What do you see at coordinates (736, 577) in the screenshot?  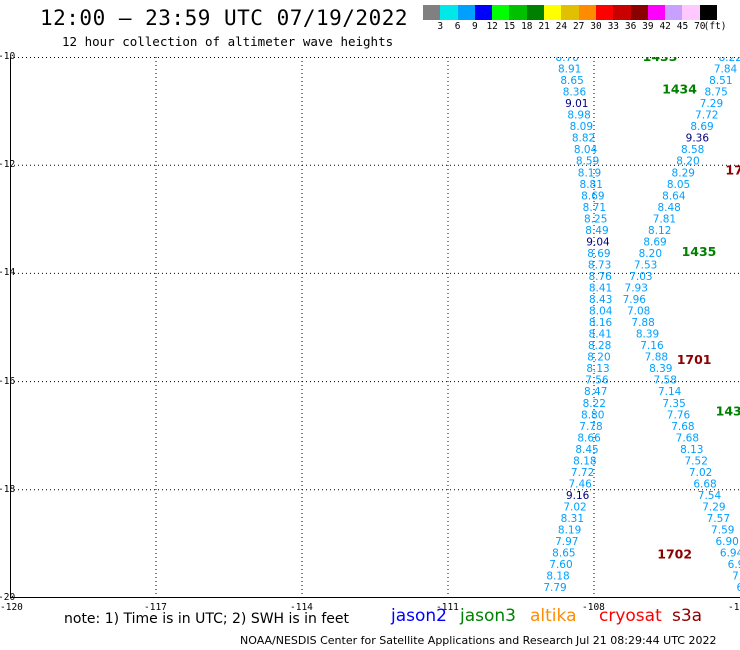 I see `track-value-label: 7.8` at bounding box center [736, 577].